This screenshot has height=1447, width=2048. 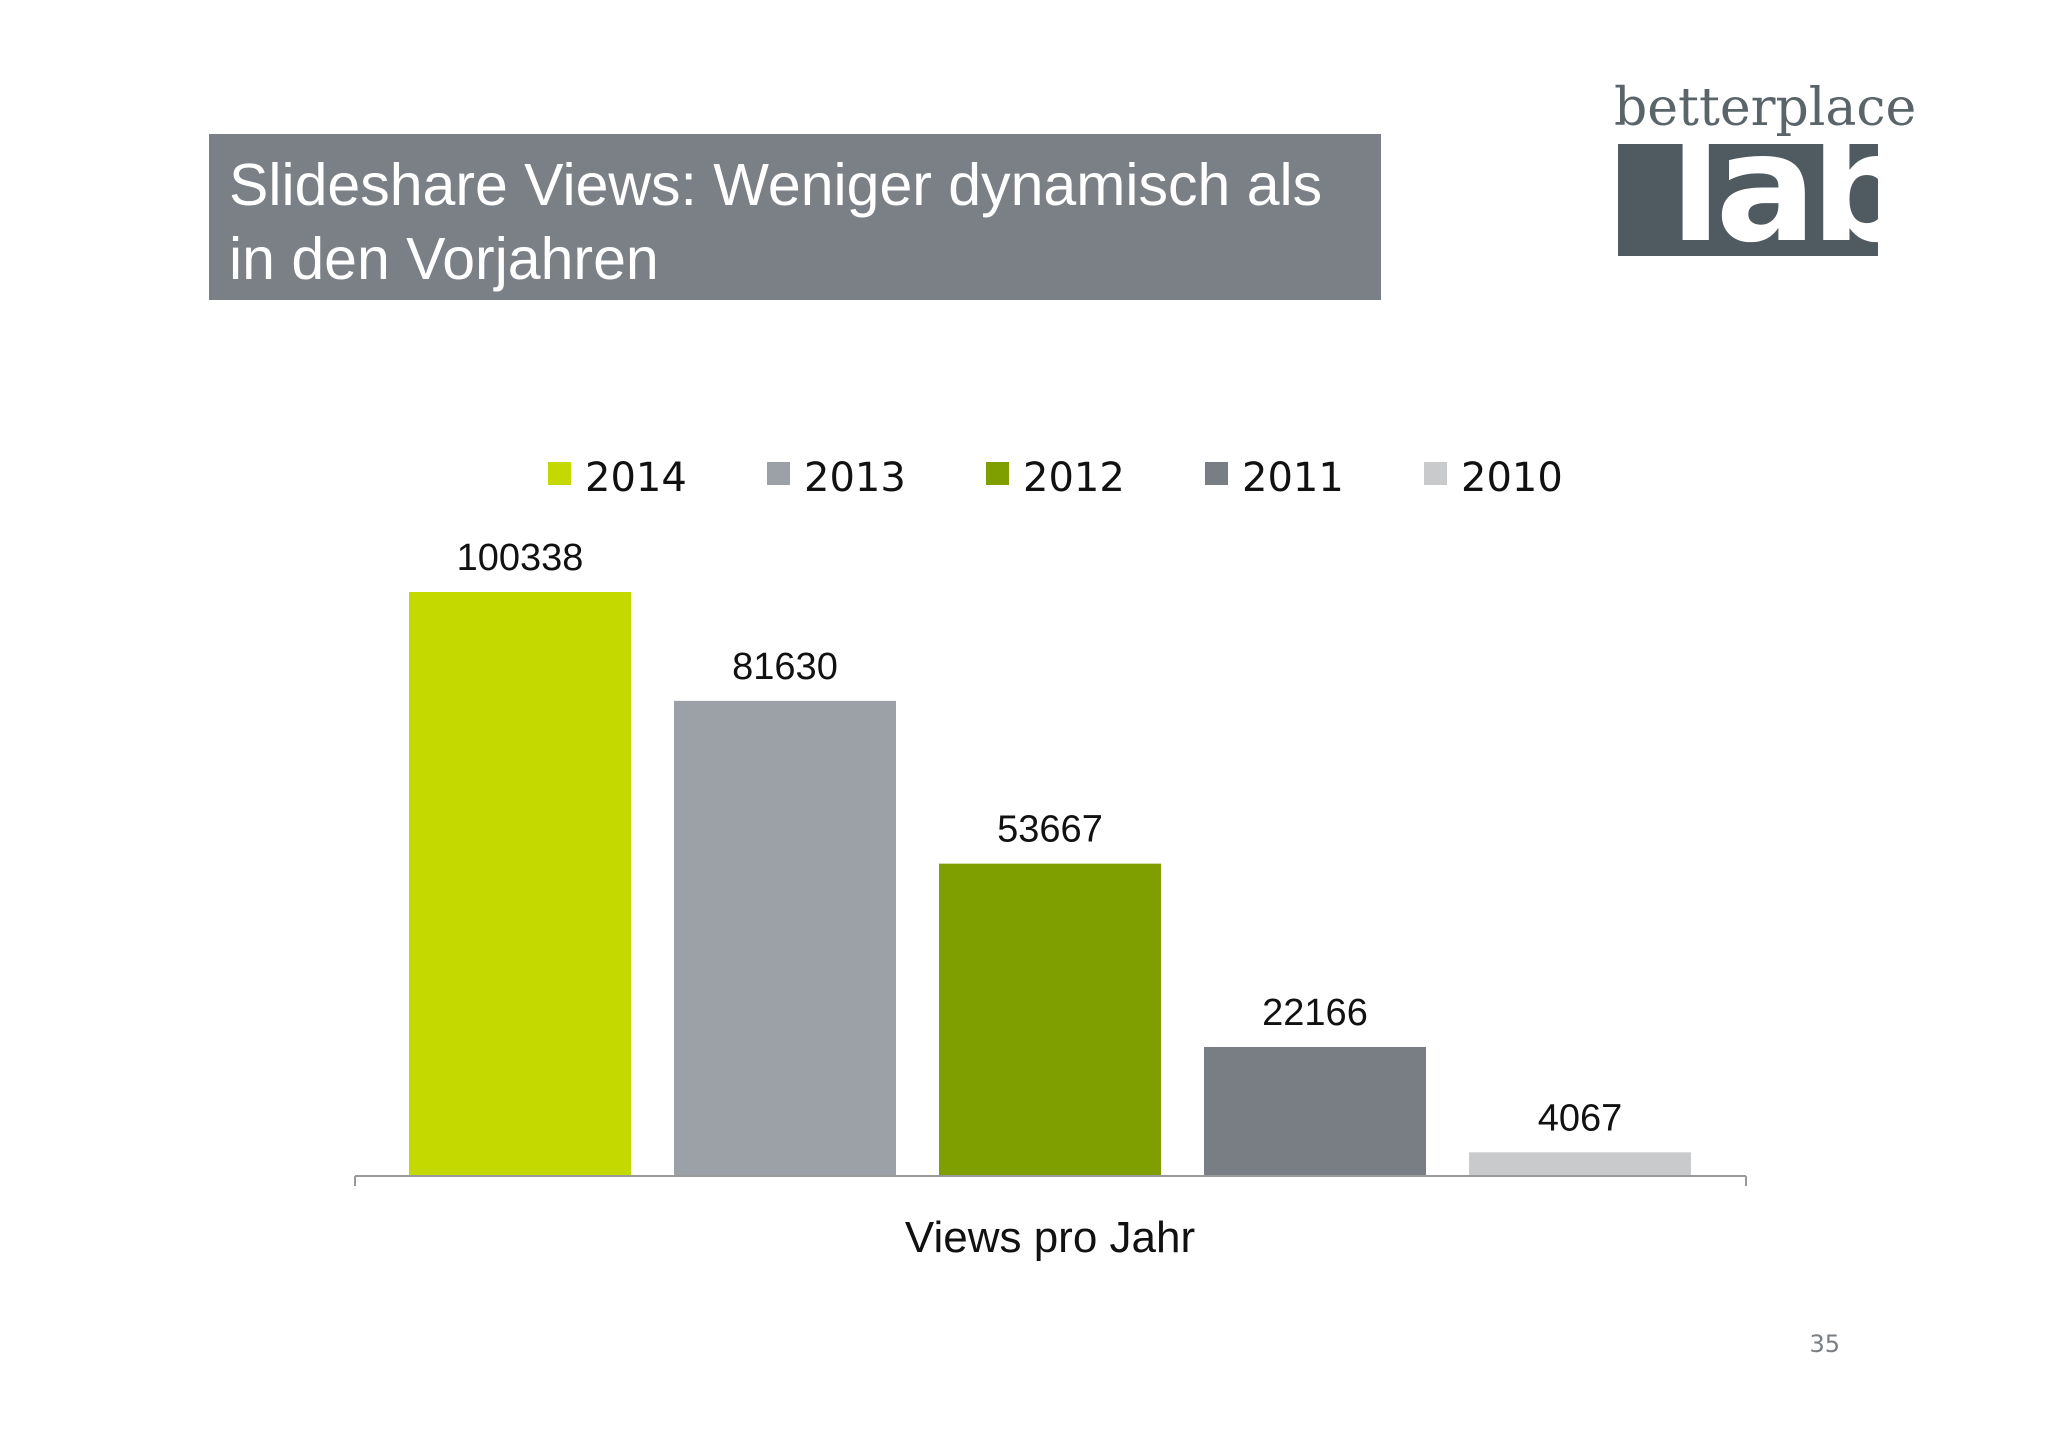 I want to click on logo-mark: lab, so click(x=1774, y=200).